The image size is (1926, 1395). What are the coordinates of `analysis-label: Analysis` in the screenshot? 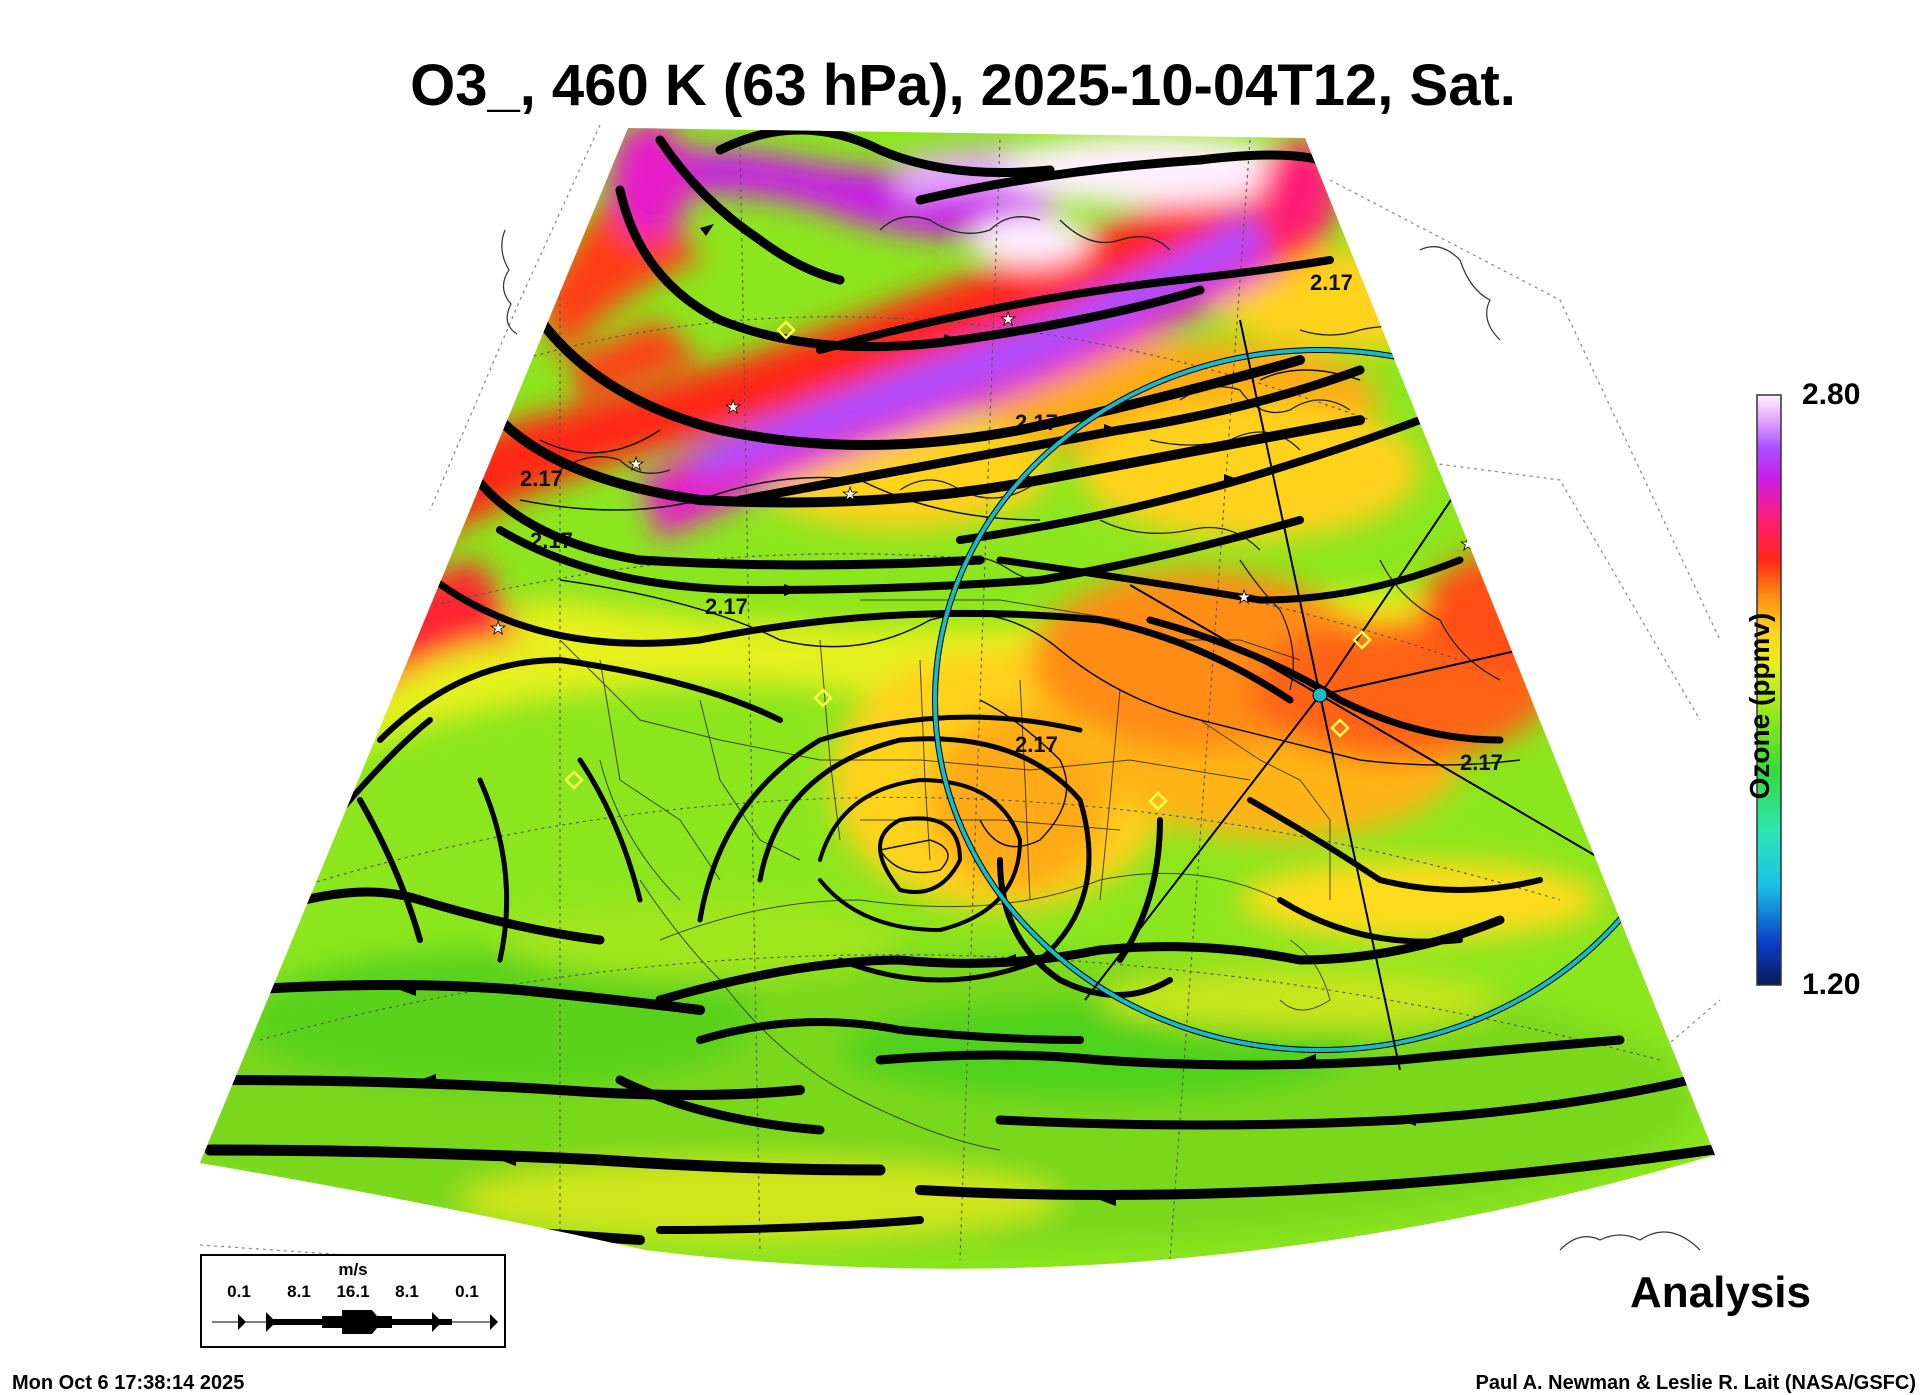 It's located at (1720, 1292).